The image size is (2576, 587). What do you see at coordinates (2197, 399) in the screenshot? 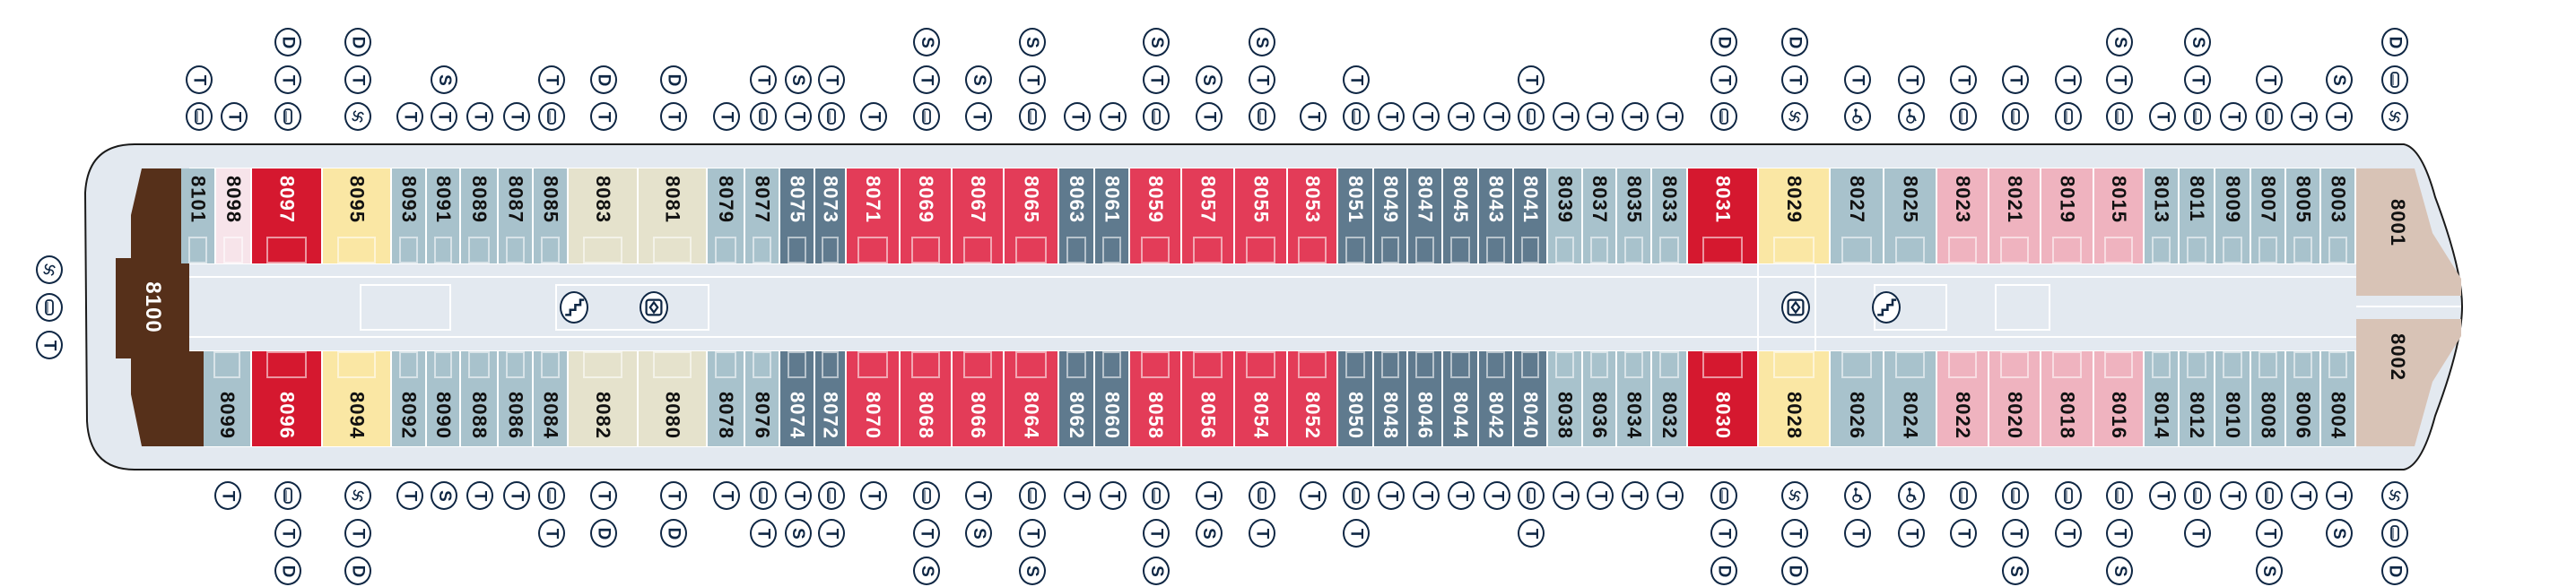
I see `cabin-8012: 8012` at bounding box center [2197, 399].